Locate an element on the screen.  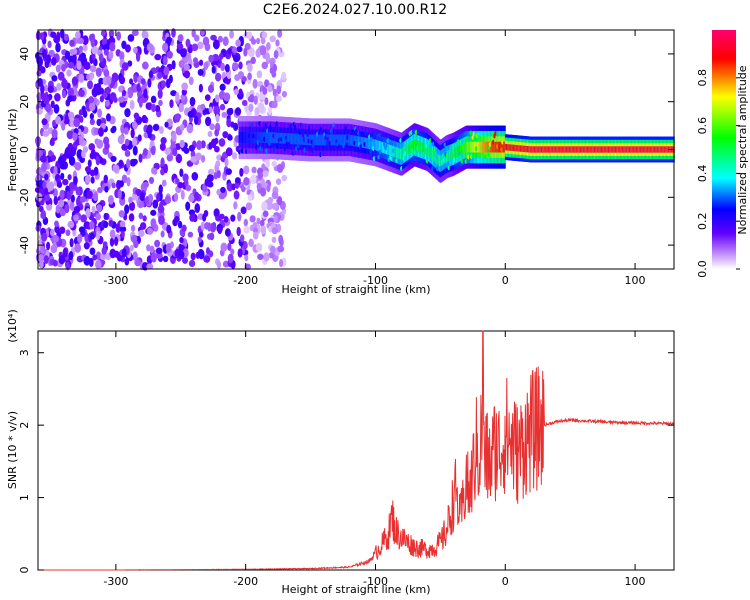
snr-xlabel: Height of straight line (km) is located at coordinates (355, 589).